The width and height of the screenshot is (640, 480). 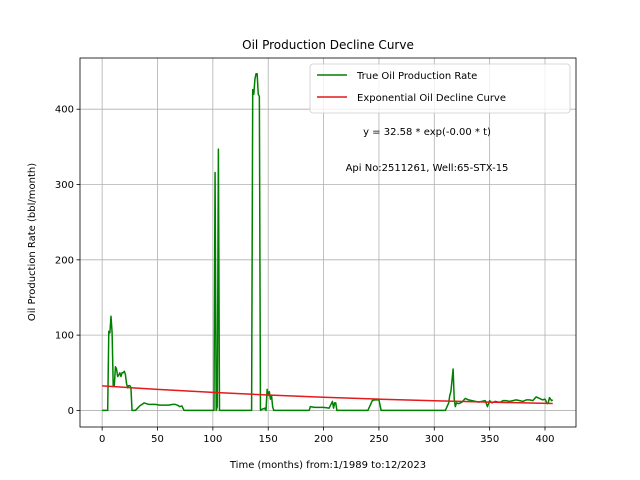 I want to click on chart-title: Oil Production Decline Curve, so click(x=328, y=45).